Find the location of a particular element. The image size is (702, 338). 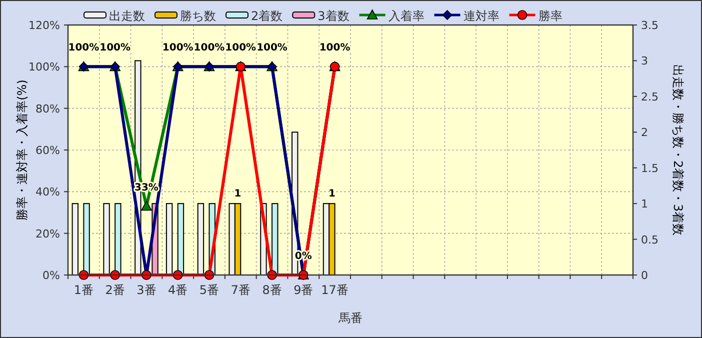

x-axis-title: 馬番 is located at coordinates (350, 318).